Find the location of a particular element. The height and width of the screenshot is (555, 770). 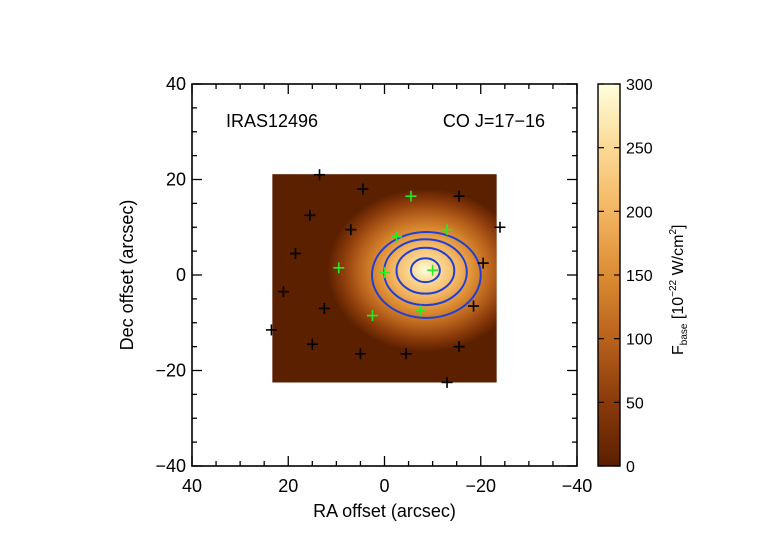

colorbar-tick-label: 200 is located at coordinates (639, 212).